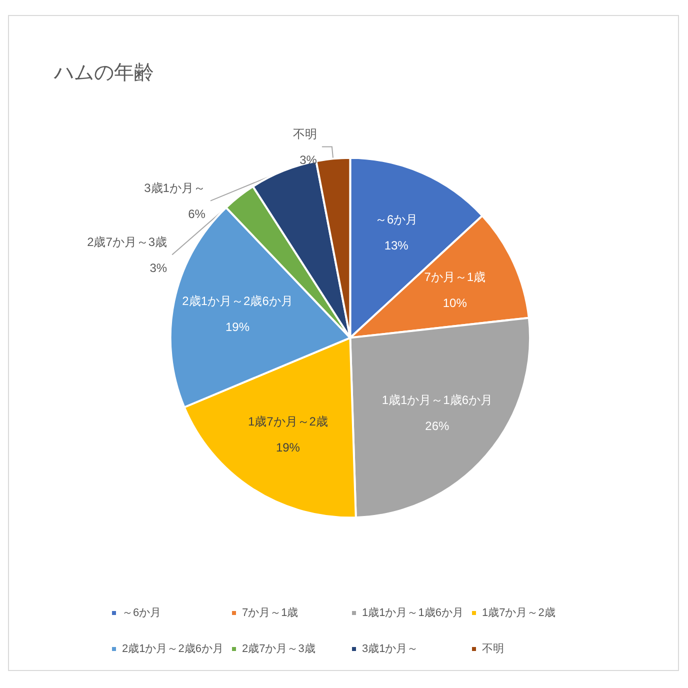  I want to click on legend-label: 7か月～1歳, so click(270, 612).